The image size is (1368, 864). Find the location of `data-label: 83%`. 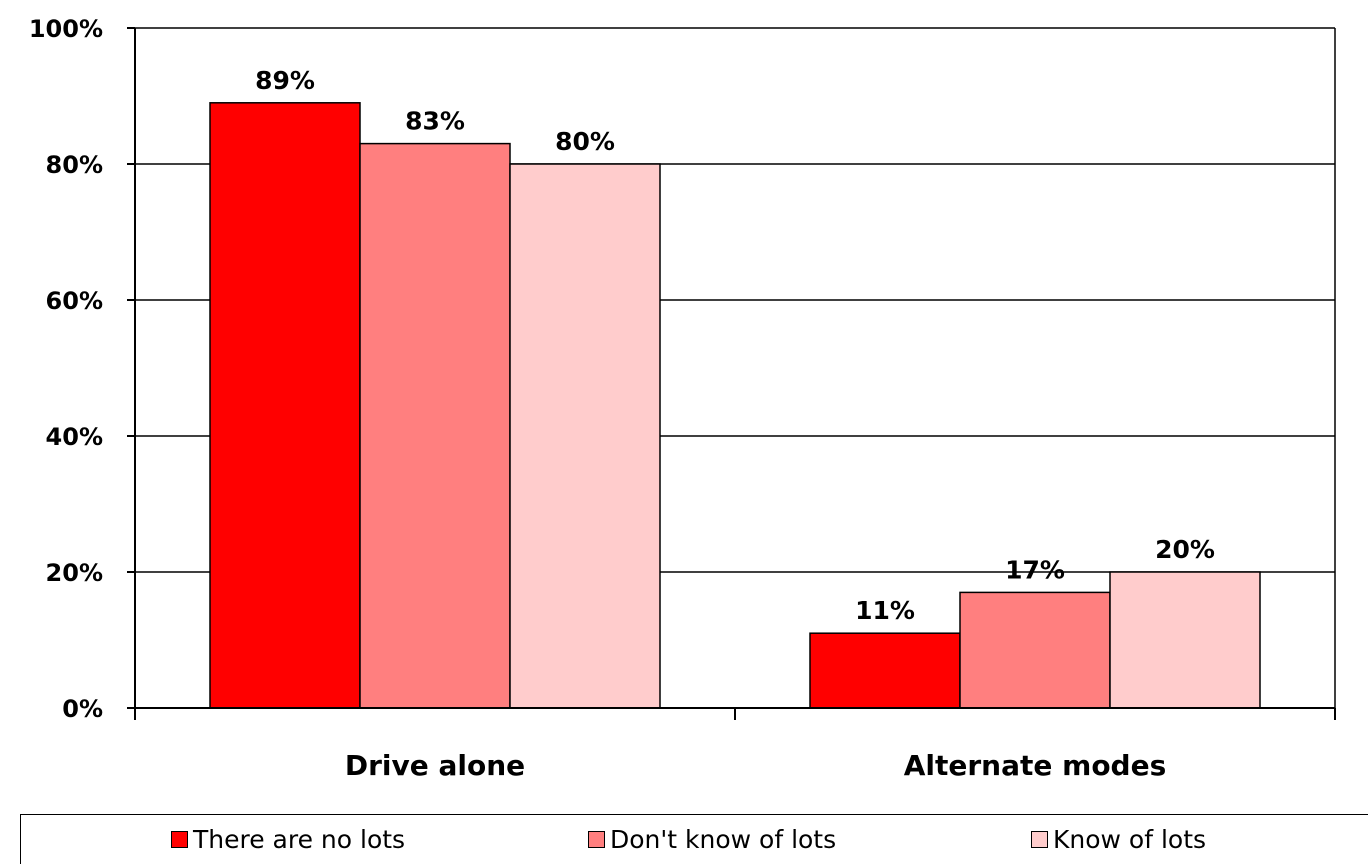

data-label: 83% is located at coordinates (435, 121).